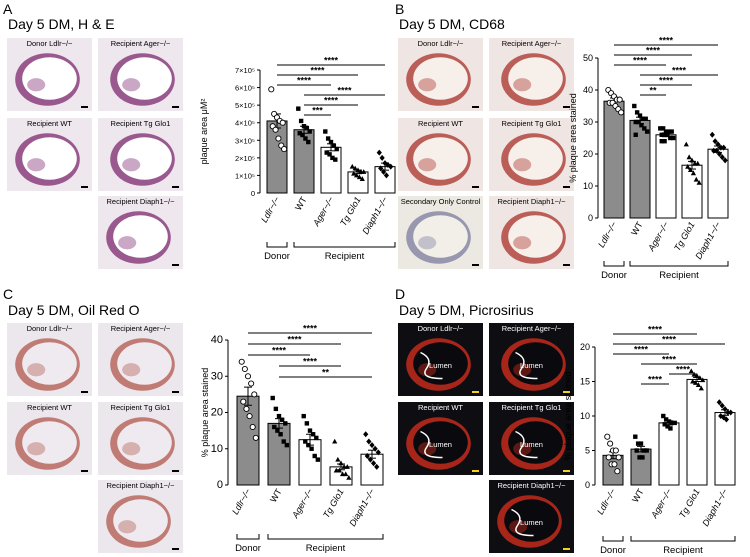 Image resolution: width=750 pixels, height=557 pixels. What do you see at coordinates (140, 485) in the screenshot?
I see `micrograph-label: Recipient Diaph1−/−` at bounding box center [140, 485].